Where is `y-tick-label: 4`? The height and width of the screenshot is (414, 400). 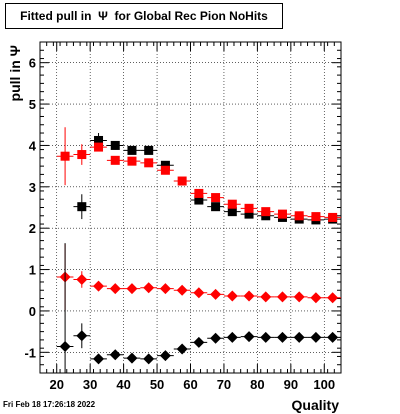
y-tick-label: 4 is located at coordinates (33, 145).